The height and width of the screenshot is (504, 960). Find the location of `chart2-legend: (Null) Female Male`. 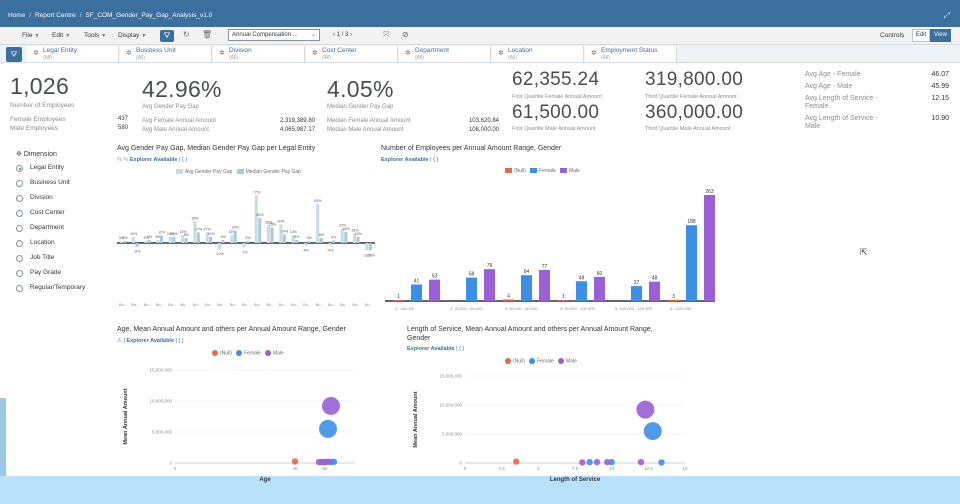

chart2-legend: (Null) Female Male is located at coordinates (542, 171).